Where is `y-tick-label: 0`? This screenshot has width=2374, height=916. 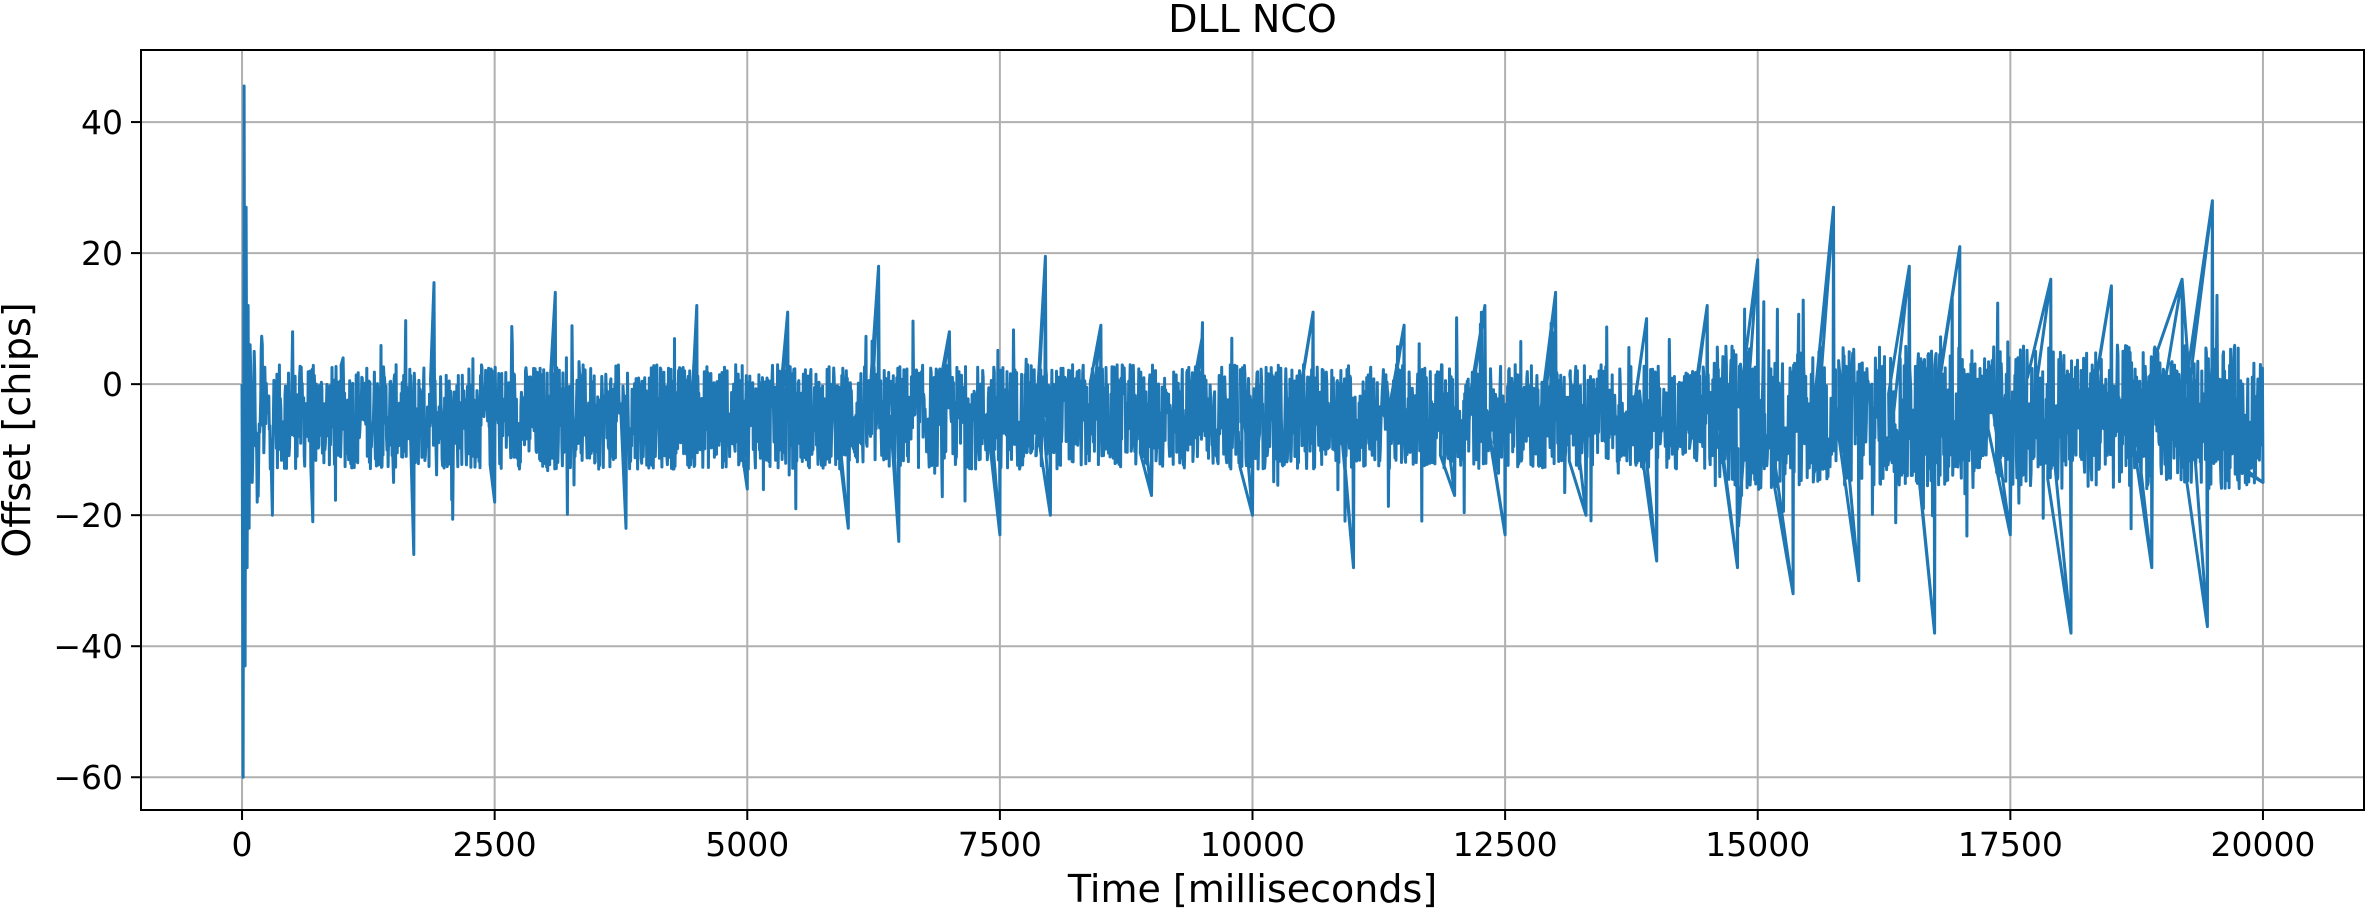 y-tick-label: 0 is located at coordinates (112, 384).